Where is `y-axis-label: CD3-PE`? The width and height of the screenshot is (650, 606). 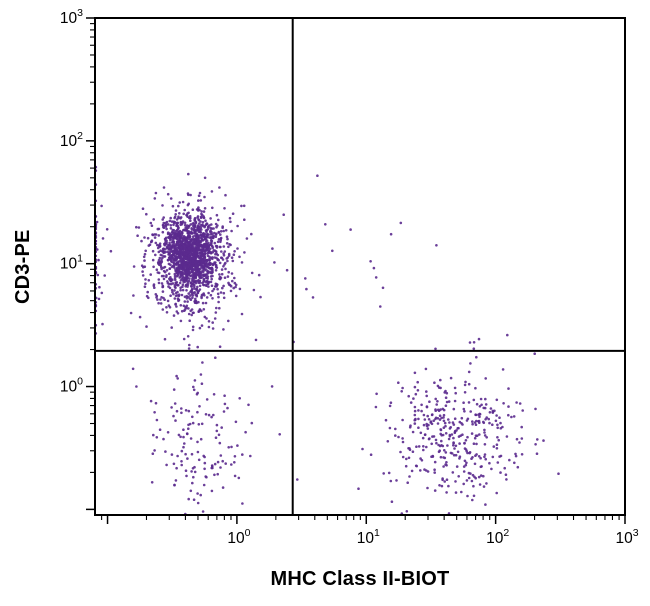 y-axis-label: CD3-PE is located at coordinates (23, 266).